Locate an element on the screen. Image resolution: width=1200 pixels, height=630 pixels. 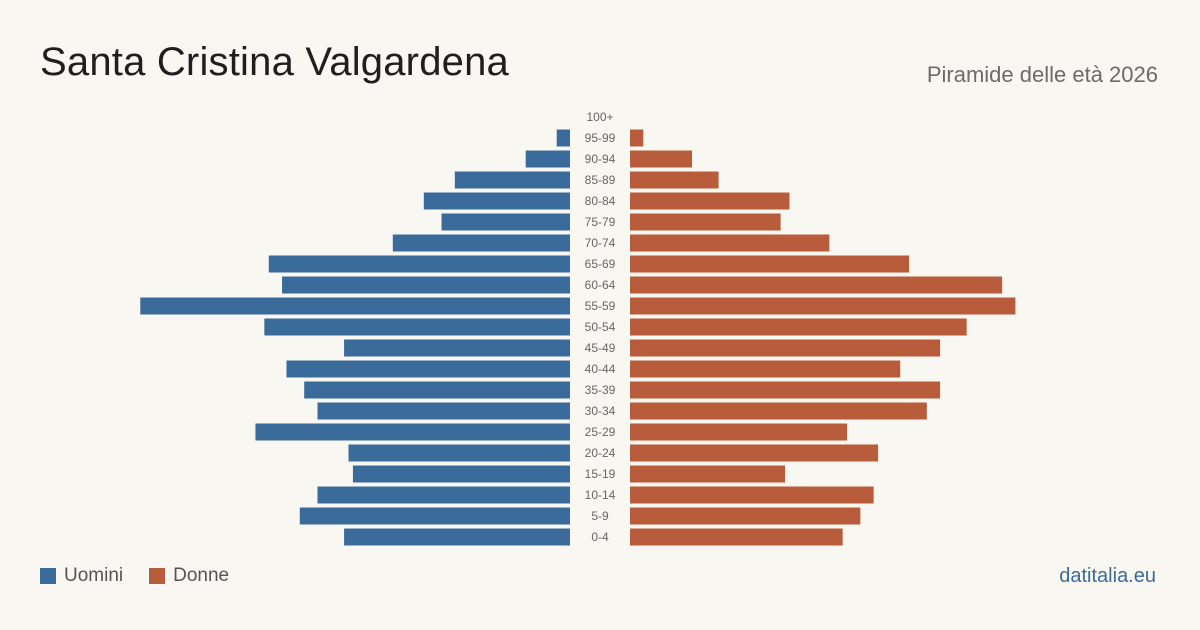
age-label: 75-79 is located at coordinates (600, 222).